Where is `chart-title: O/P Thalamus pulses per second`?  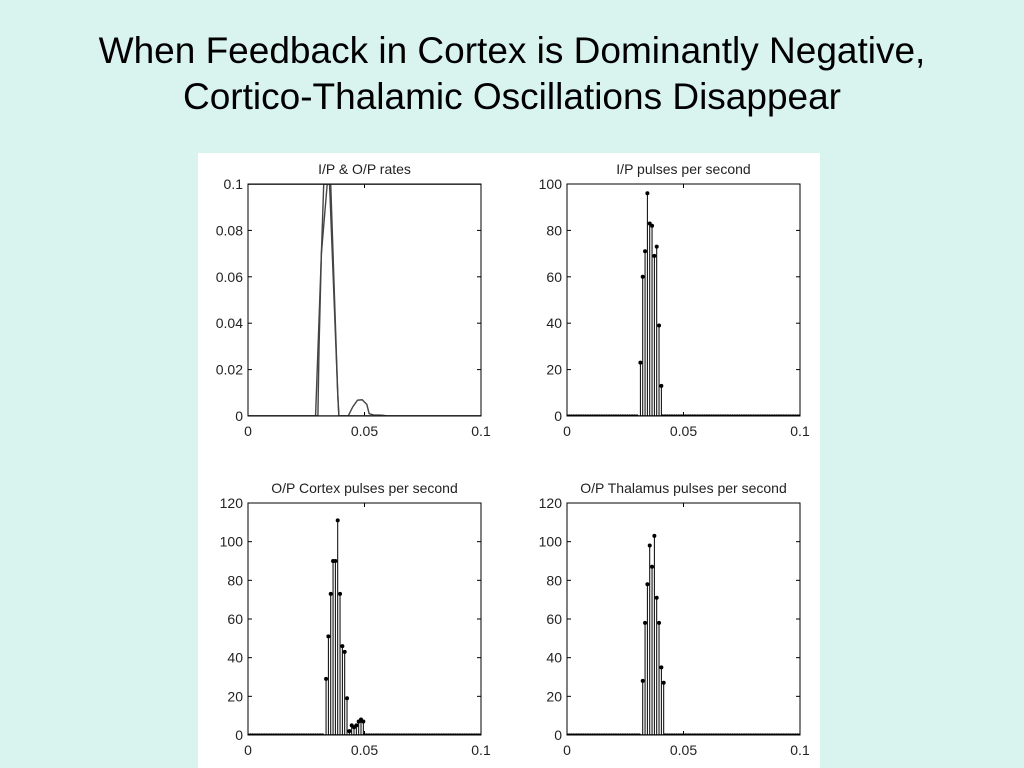
chart-title: O/P Thalamus pulses per second is located at coordinates (683, 488).